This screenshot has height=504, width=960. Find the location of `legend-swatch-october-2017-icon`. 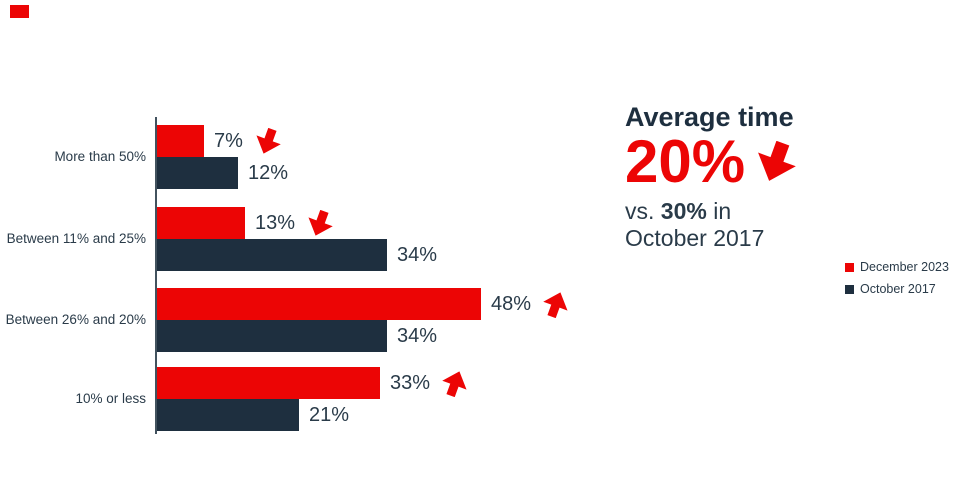

legend-swatch-october-2017-icon is located at coordinates (849, 289).